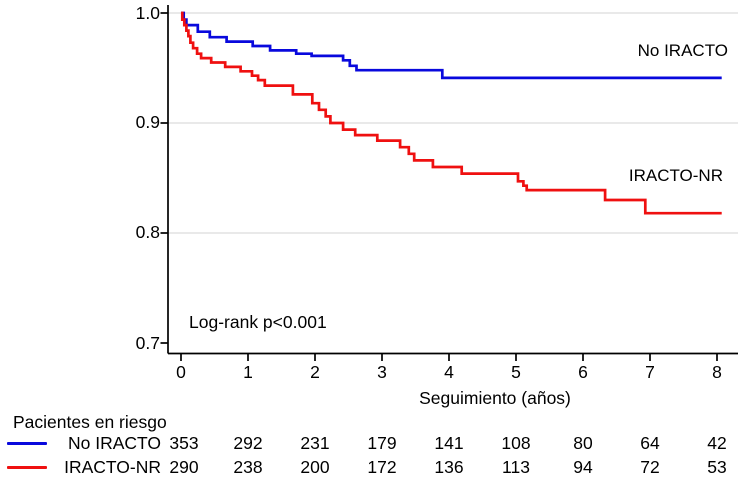  Describe the element at coordinates (583, 372) in the screenshot. I see `x-axis-tick-label: 6` at that location.